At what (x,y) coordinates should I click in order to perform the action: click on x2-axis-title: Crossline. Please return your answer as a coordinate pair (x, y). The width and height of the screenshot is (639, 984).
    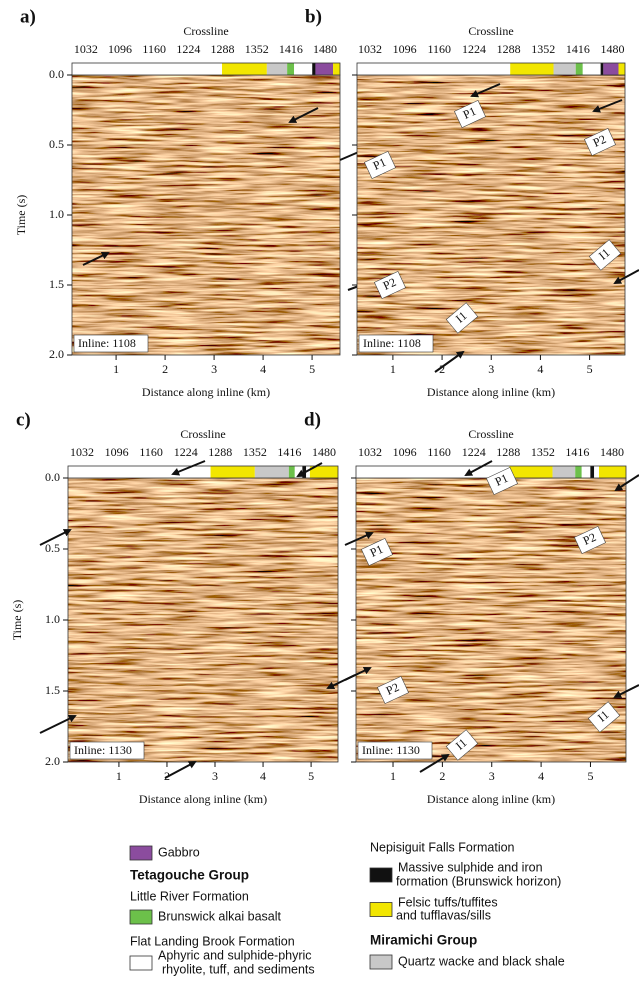
    Looking at the image, I should click on (202, 434).